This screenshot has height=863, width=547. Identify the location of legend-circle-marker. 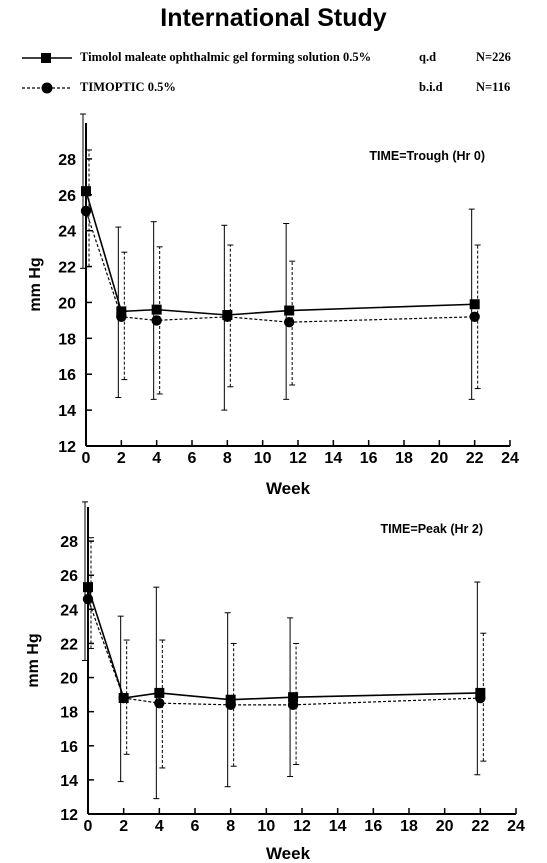
(47, 88).